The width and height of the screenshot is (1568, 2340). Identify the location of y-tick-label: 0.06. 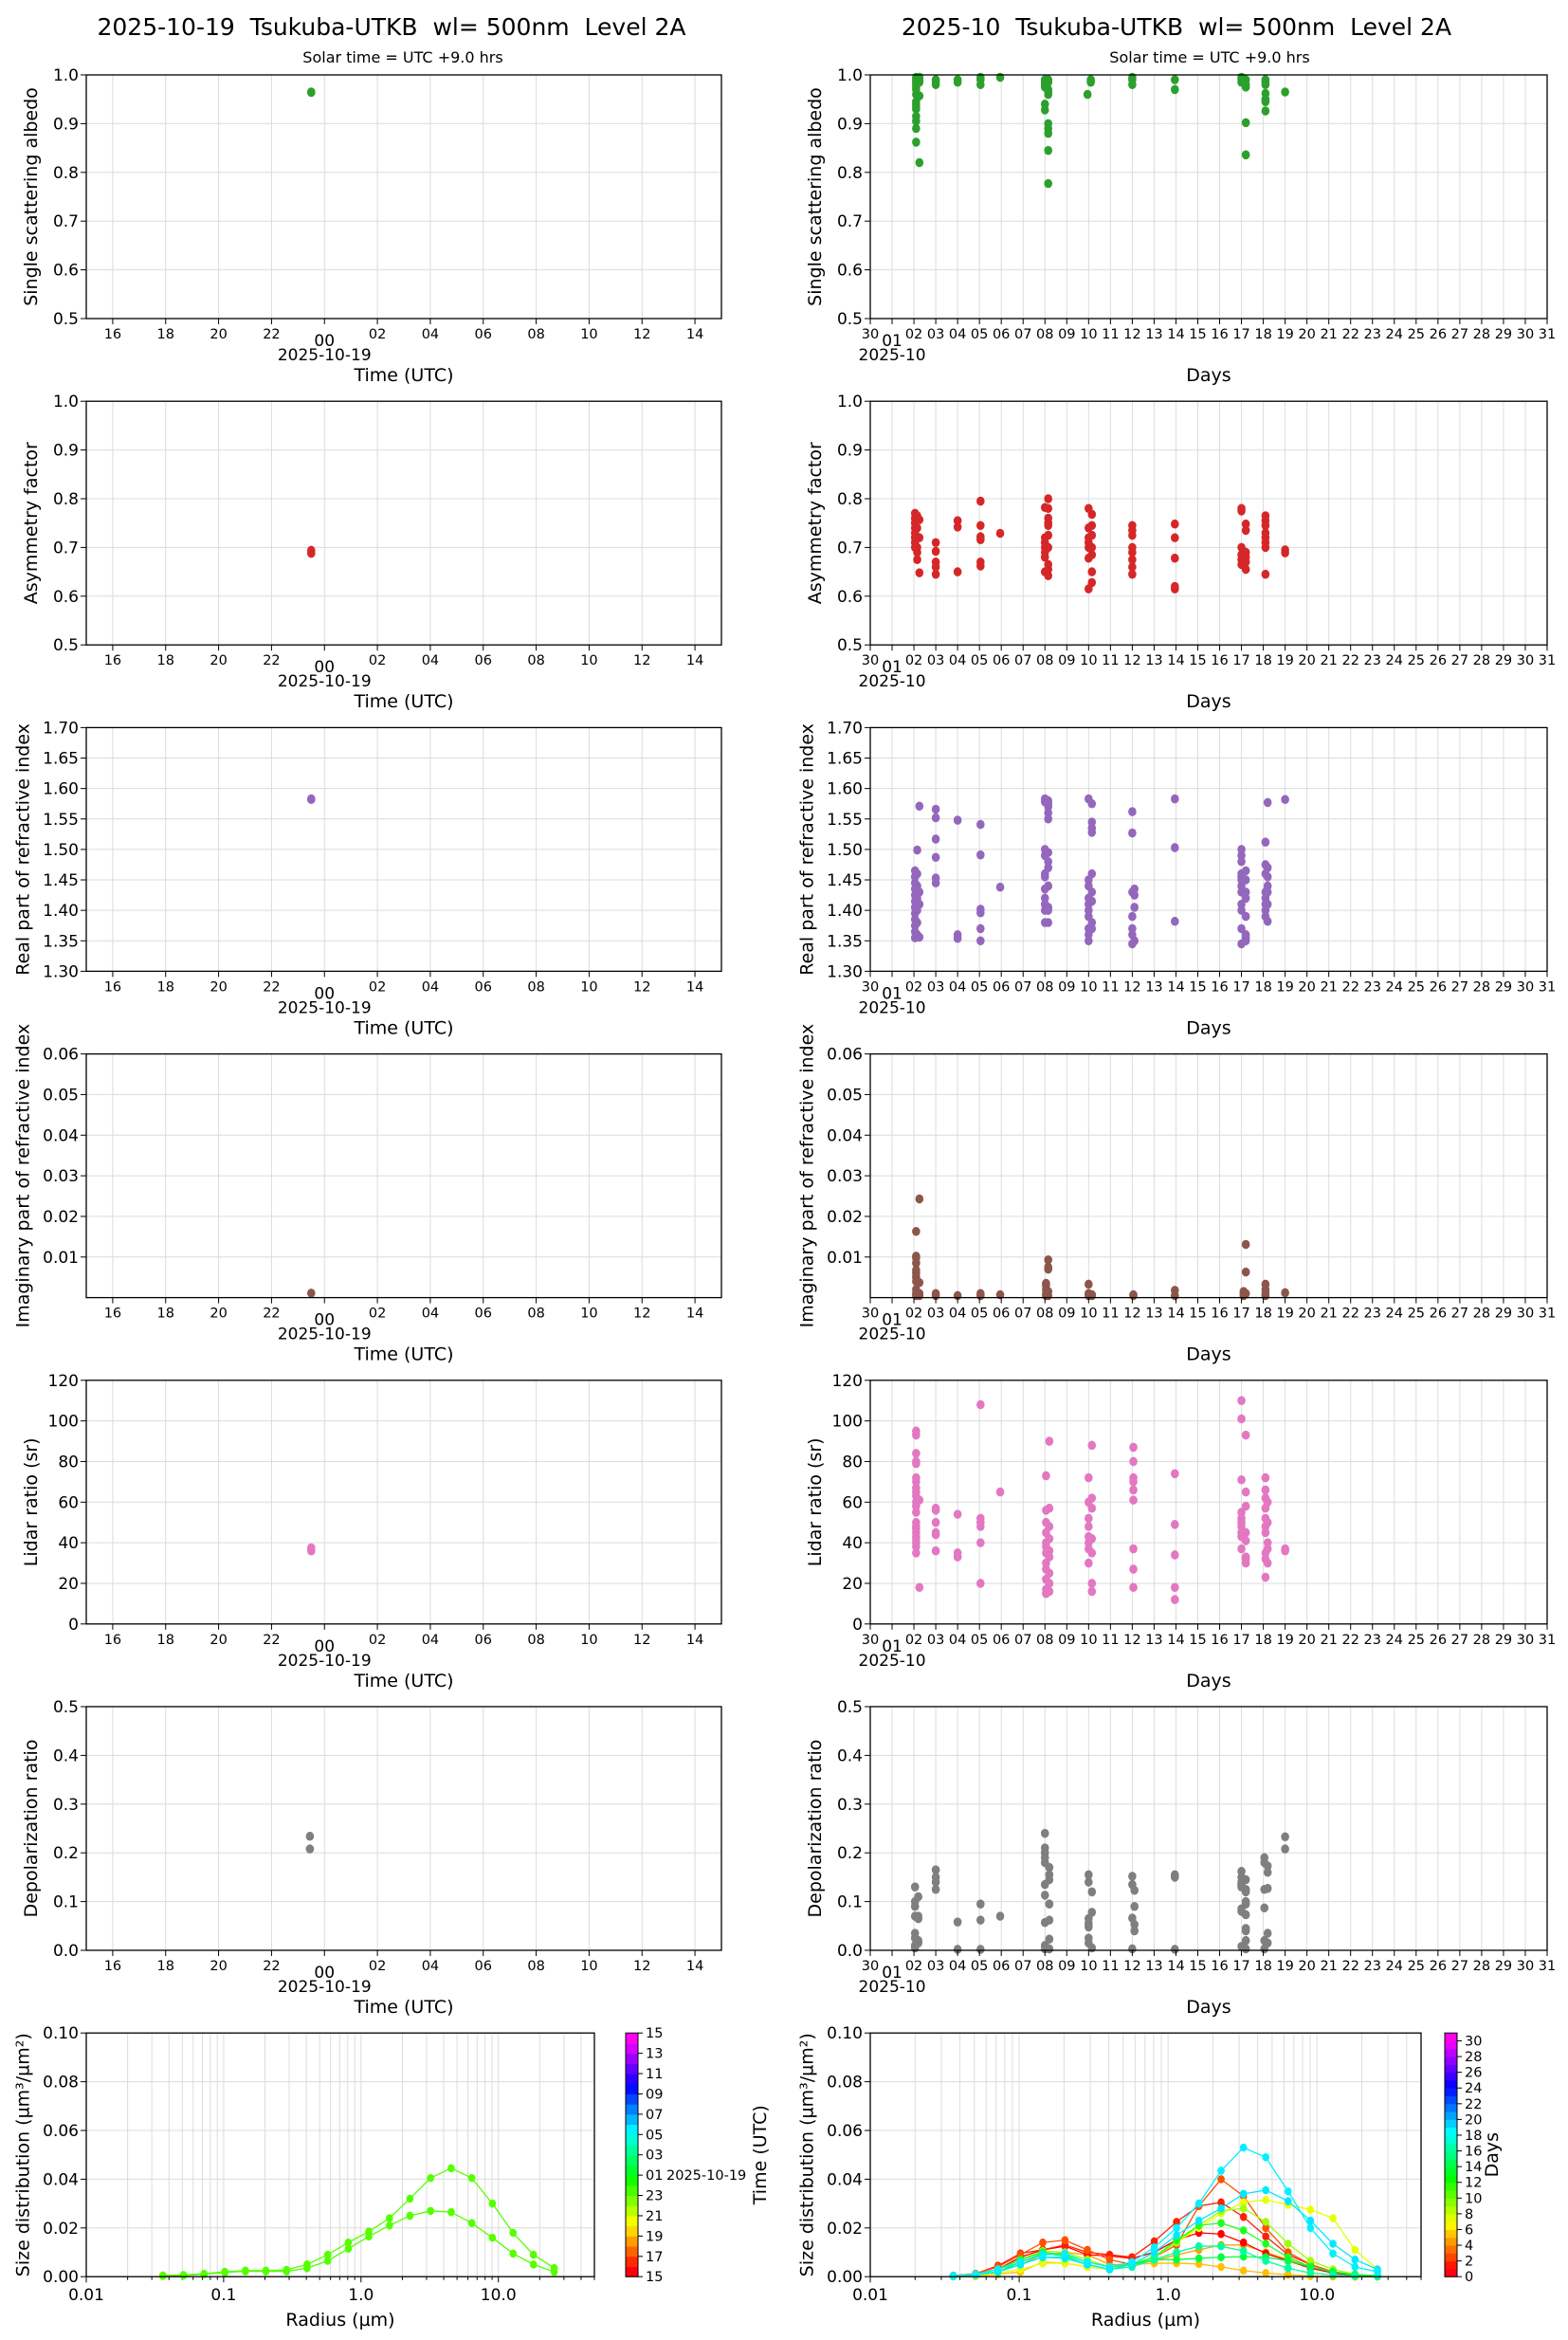
(61, 1055).